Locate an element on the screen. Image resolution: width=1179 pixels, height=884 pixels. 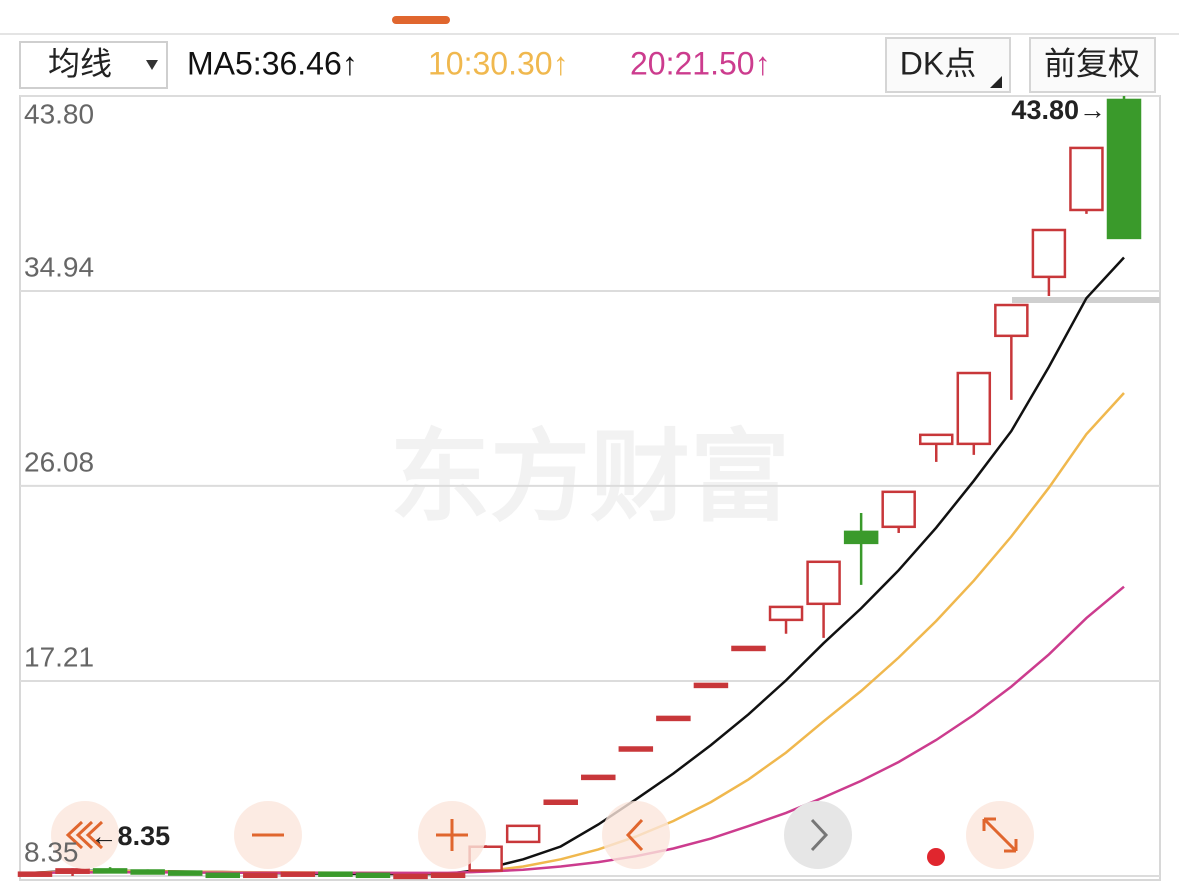
prev-button is located at coordinates (636, 835).